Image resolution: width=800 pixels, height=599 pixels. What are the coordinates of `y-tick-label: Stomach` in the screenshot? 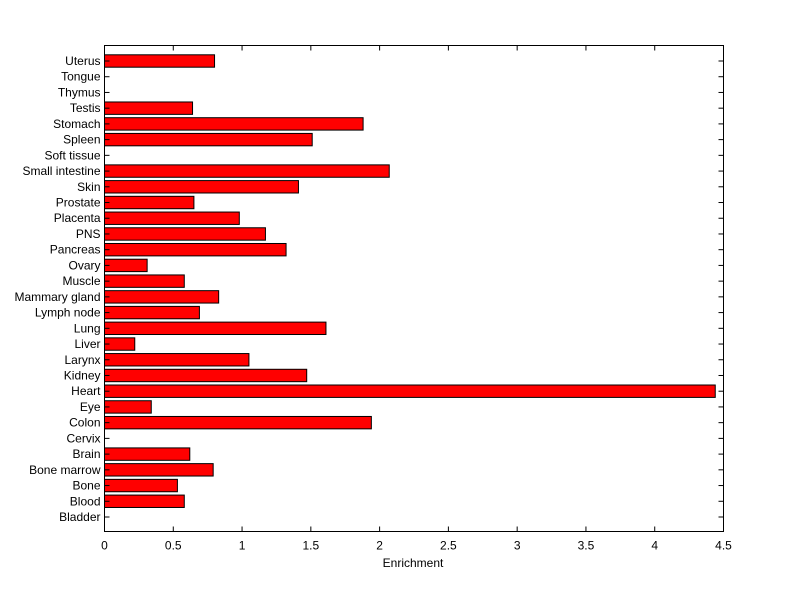 It's located at (76, 124).